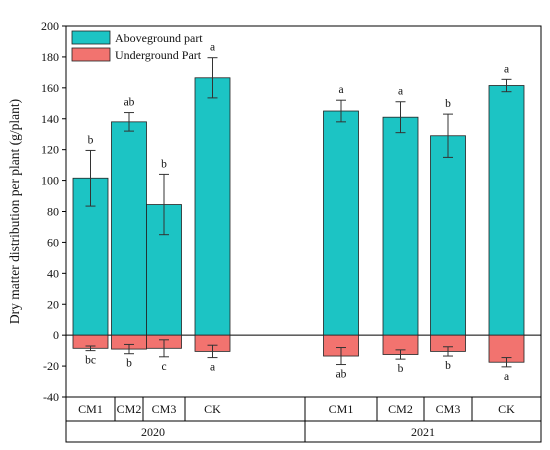  Describe the element at coordinates (50, 57) in the screenshot. I see `y-tick-label: 180` at that location.